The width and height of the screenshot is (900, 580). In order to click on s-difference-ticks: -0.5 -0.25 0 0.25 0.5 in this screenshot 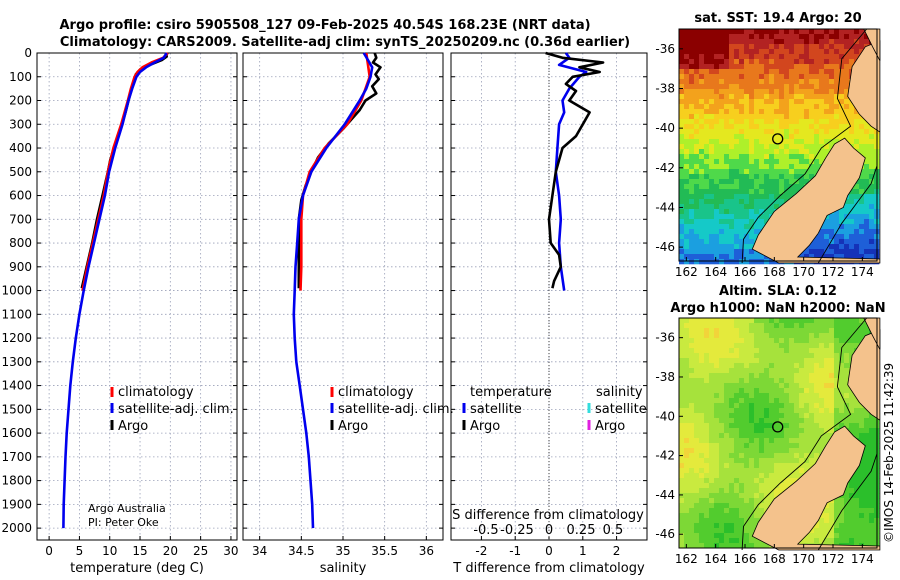, I will do `click(548, 530)`.